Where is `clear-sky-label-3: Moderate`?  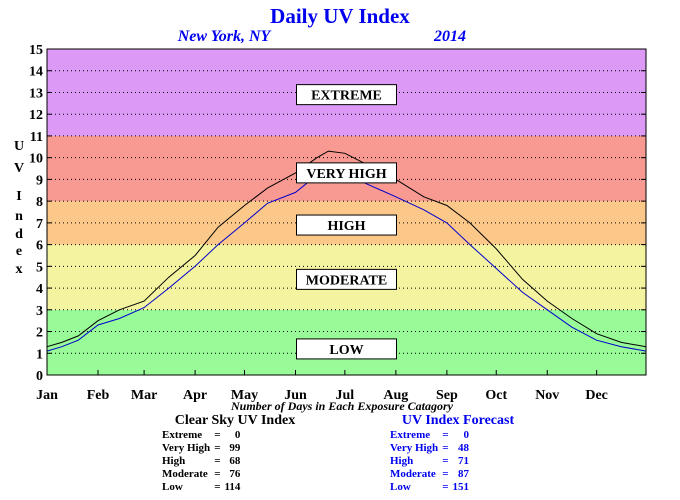 clear-sky-label-3: Moderate is located at coordinates (185, 474).